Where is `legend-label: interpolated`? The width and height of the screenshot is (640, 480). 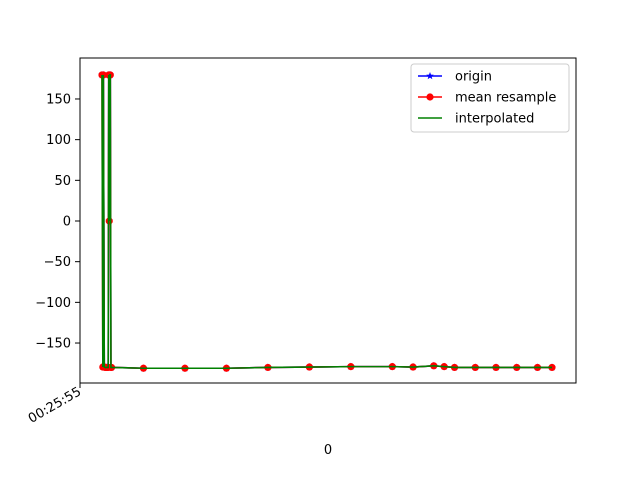
legend-label: interpolated is located at coordinates (494, 119).